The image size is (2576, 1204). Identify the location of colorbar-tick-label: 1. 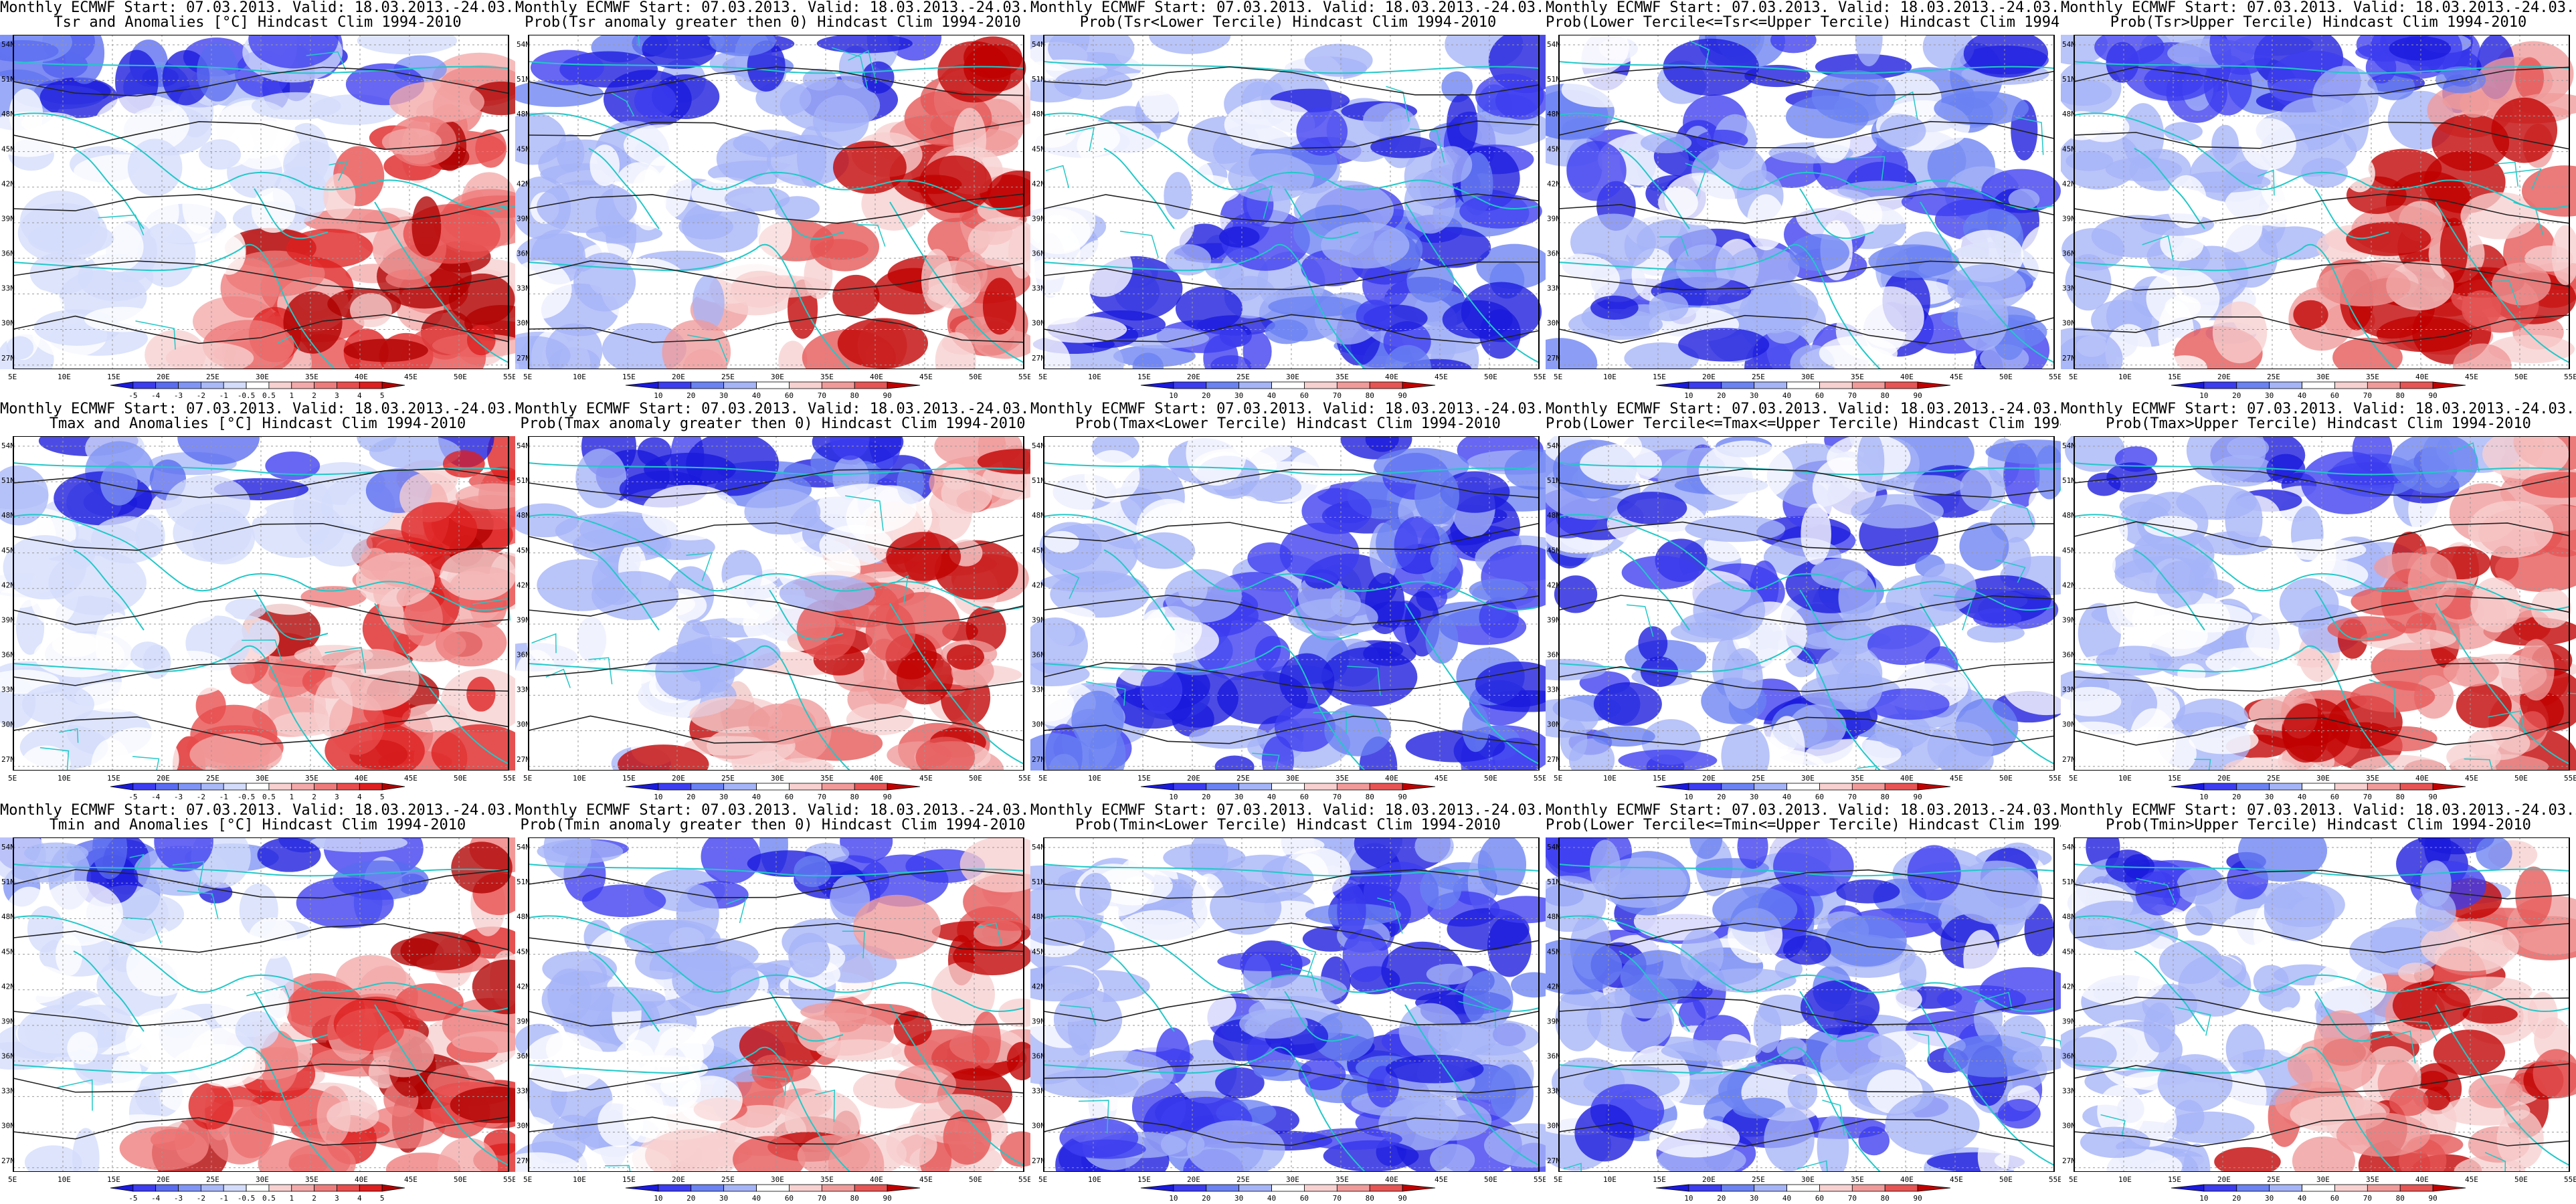
(291, 395).